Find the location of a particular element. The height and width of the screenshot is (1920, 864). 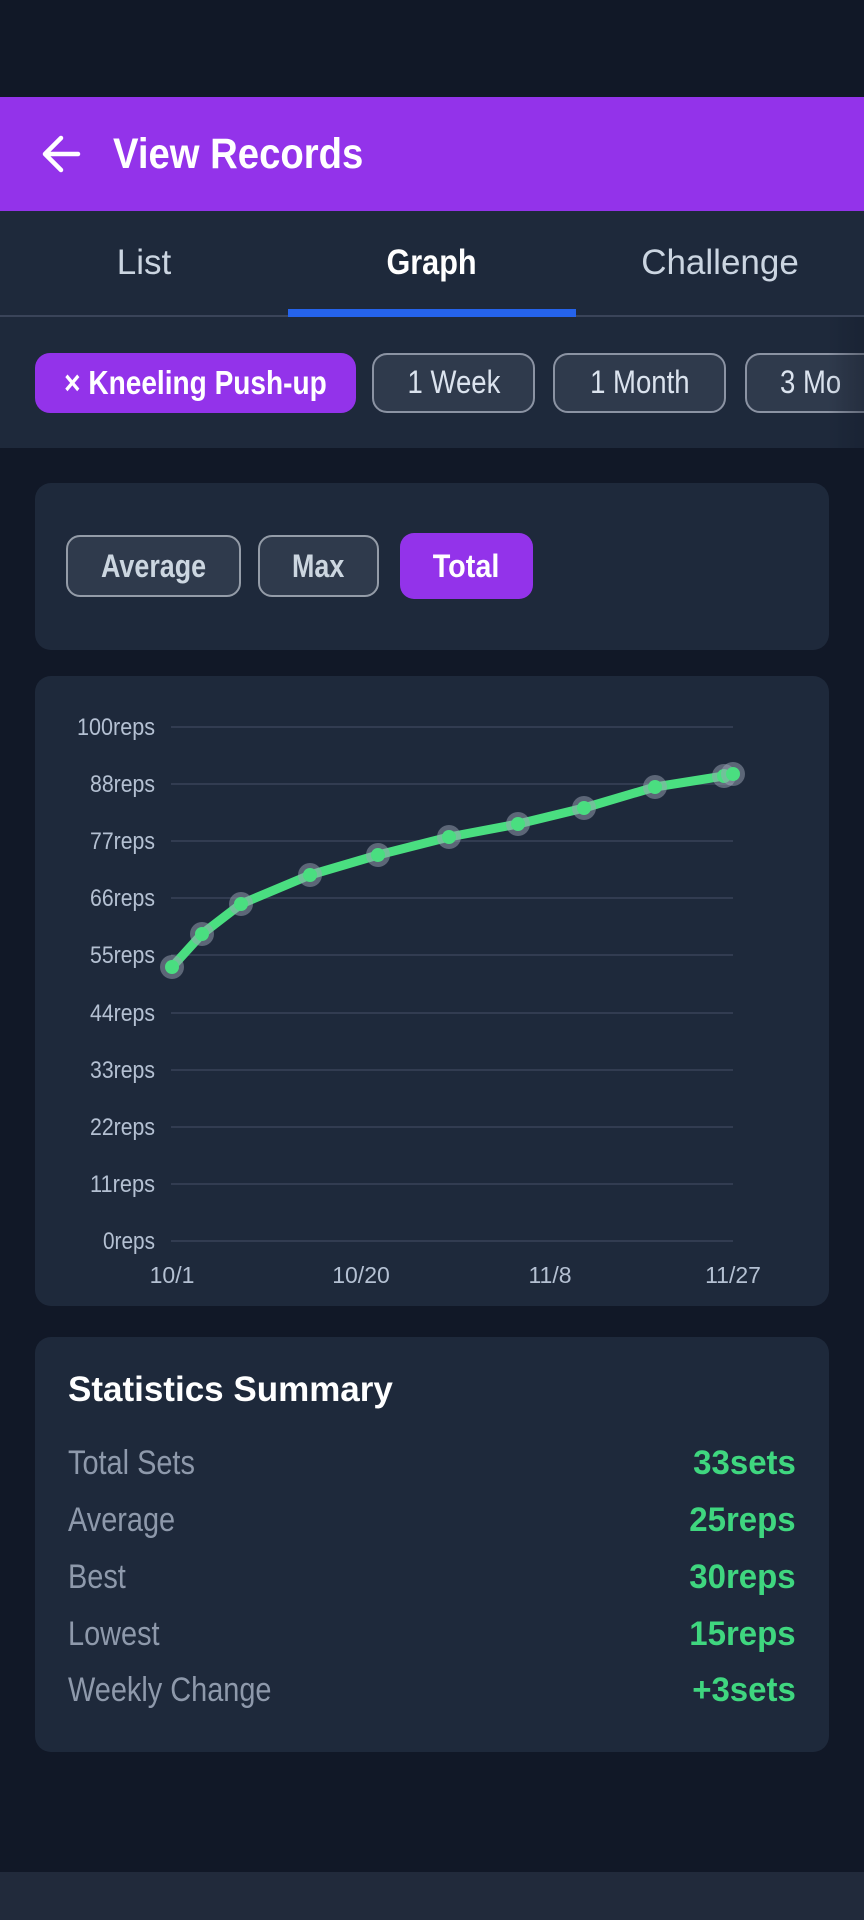

svg-text: 0reps is located at coordinates (129, 1241).